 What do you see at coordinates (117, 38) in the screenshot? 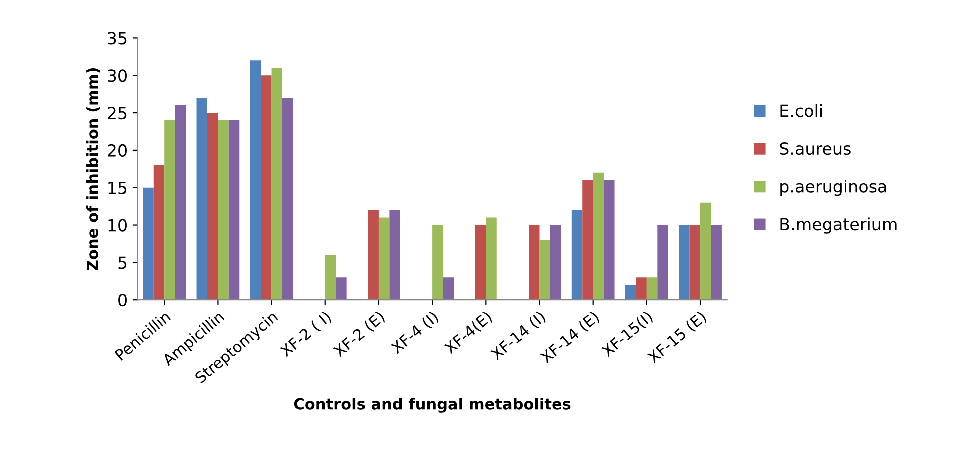
I see `y-tick-label: 35` at bounding box center [117, 38].